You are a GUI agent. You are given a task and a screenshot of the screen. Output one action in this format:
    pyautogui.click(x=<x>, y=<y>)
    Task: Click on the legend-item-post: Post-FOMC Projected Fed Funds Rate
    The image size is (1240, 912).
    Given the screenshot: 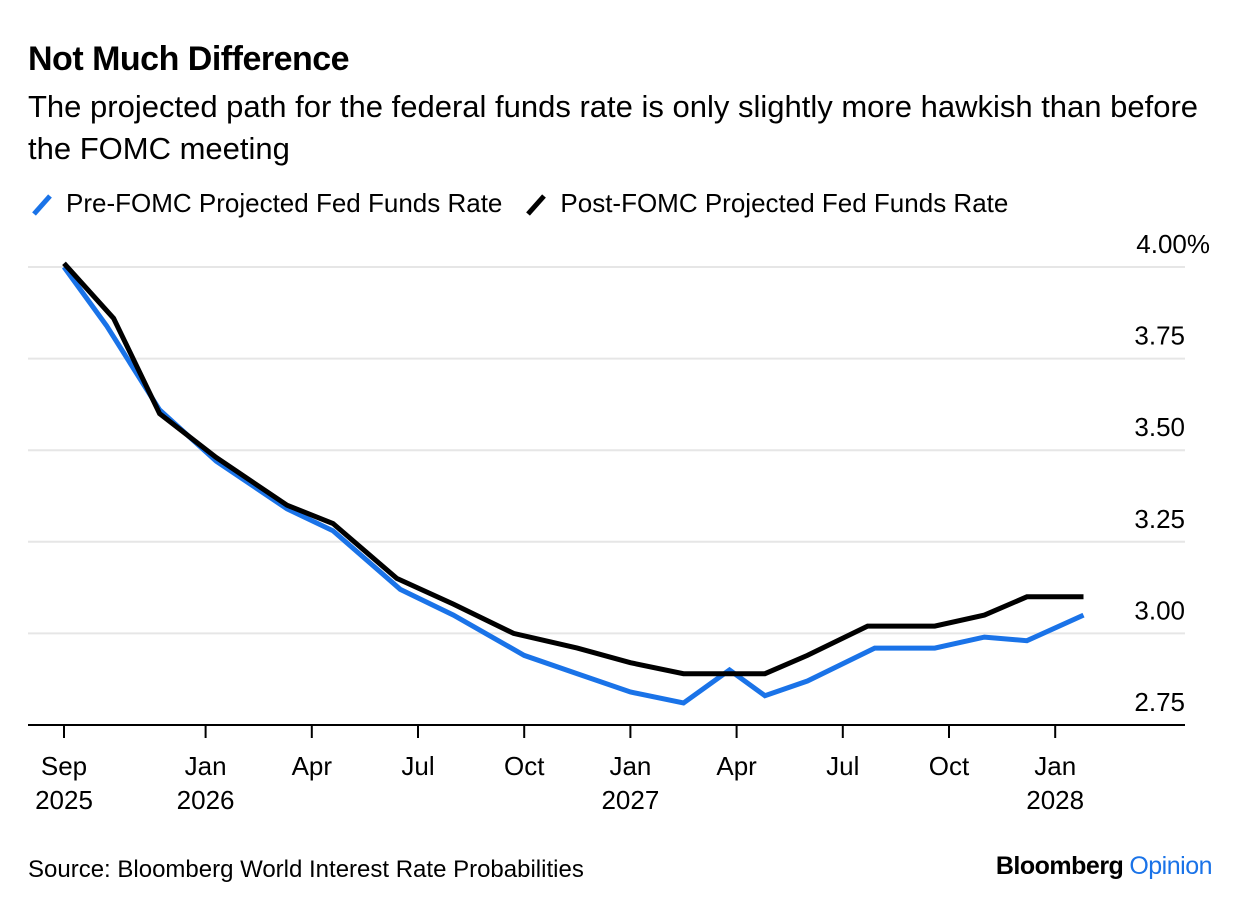 What is the action you would take?
    pyautogui.click(x=765, y=203)
    